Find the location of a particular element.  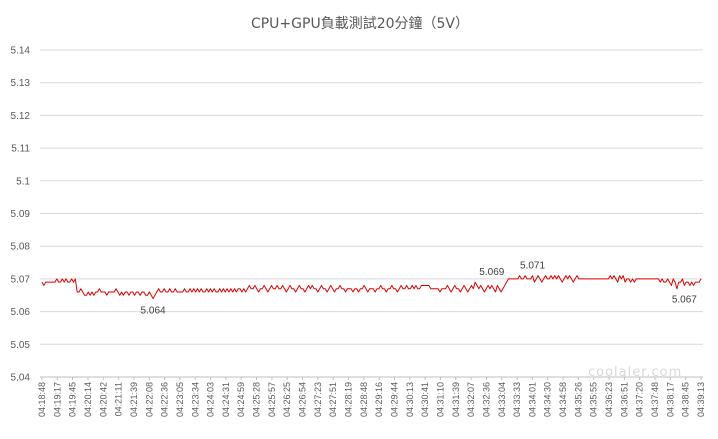

x-tick-label: 04:26:54 is located at coordinates (303, 399).